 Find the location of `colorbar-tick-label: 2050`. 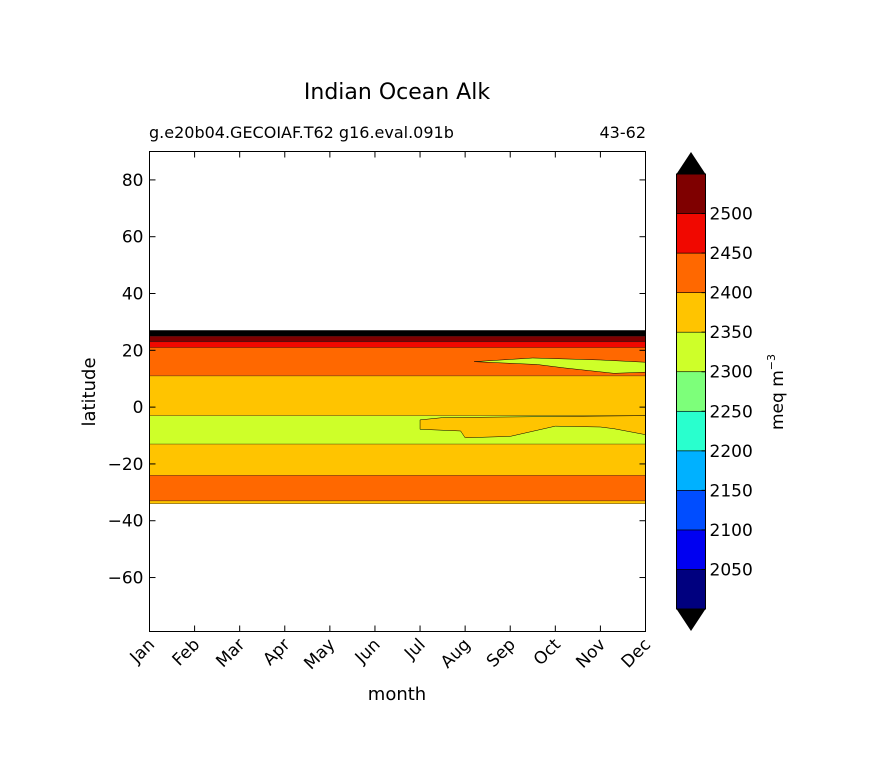

colorbar-tick-label: 2050 is located at coordinates (731, 570).